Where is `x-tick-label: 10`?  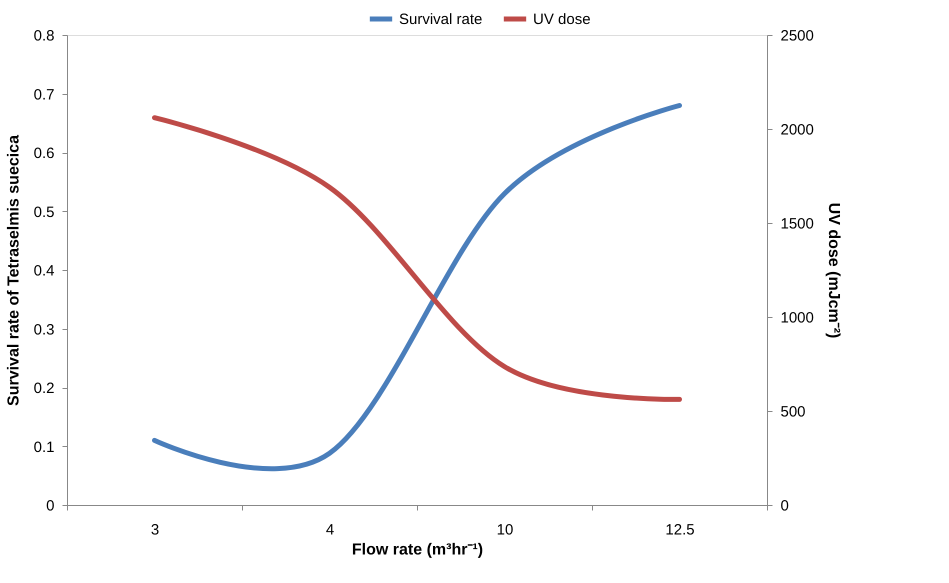 x-tick-label: 10 is located at coordinates (505, 530).